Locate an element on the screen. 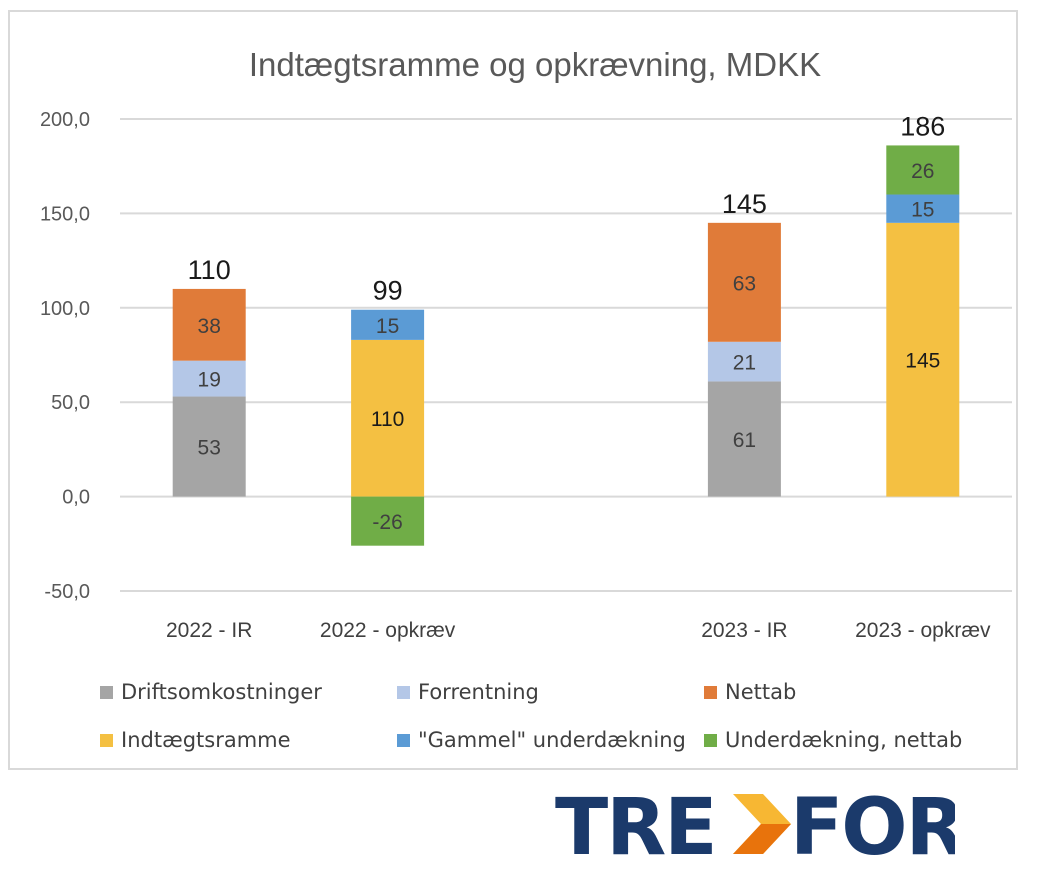 The image size is (1040, 880). y-tick-label: 100,0 is located at coordinates (65, 309).